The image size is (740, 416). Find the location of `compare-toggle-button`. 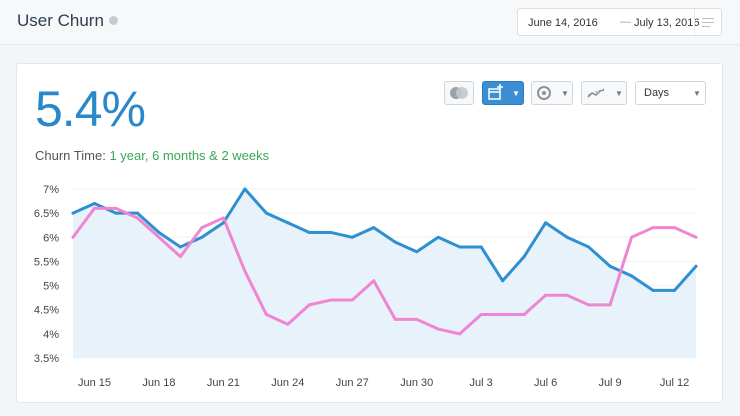

compare-toggle-button is located at coordinates (459, 93).